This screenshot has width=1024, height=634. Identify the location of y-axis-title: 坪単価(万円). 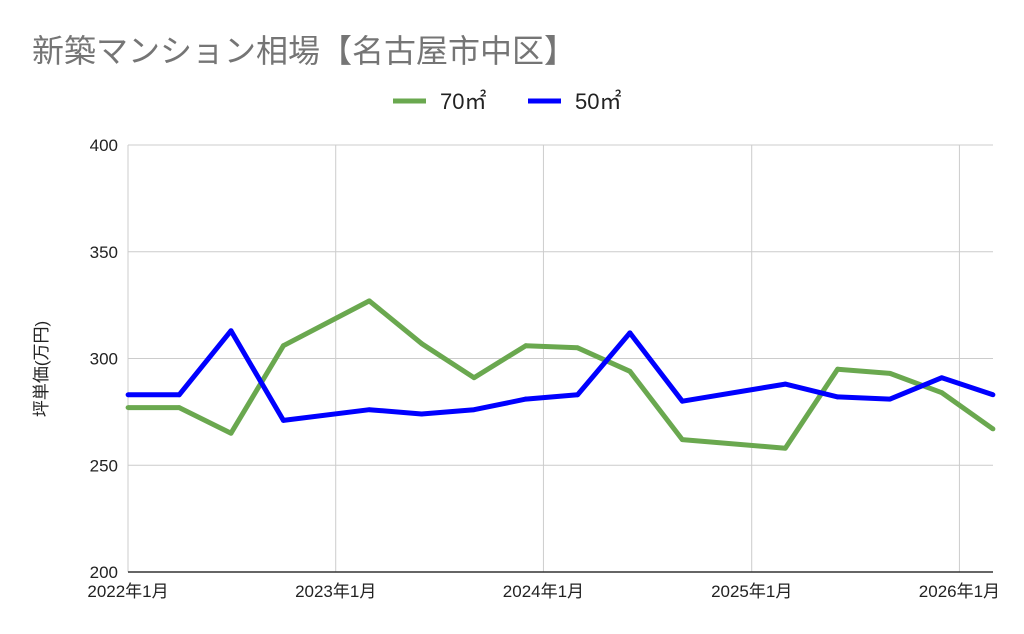
(41, 369).